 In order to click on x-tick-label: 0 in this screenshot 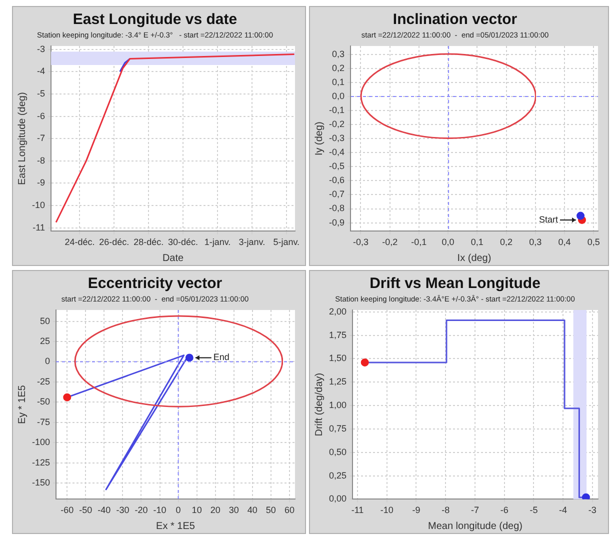, I will do `click(178, 510)`.